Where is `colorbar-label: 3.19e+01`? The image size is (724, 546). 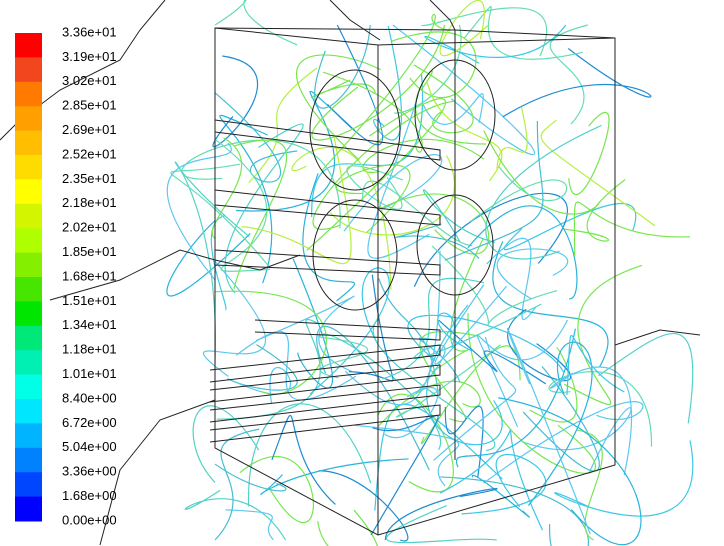 colorbar-label: 3.19e+01 is located at coordinates (89, 56).